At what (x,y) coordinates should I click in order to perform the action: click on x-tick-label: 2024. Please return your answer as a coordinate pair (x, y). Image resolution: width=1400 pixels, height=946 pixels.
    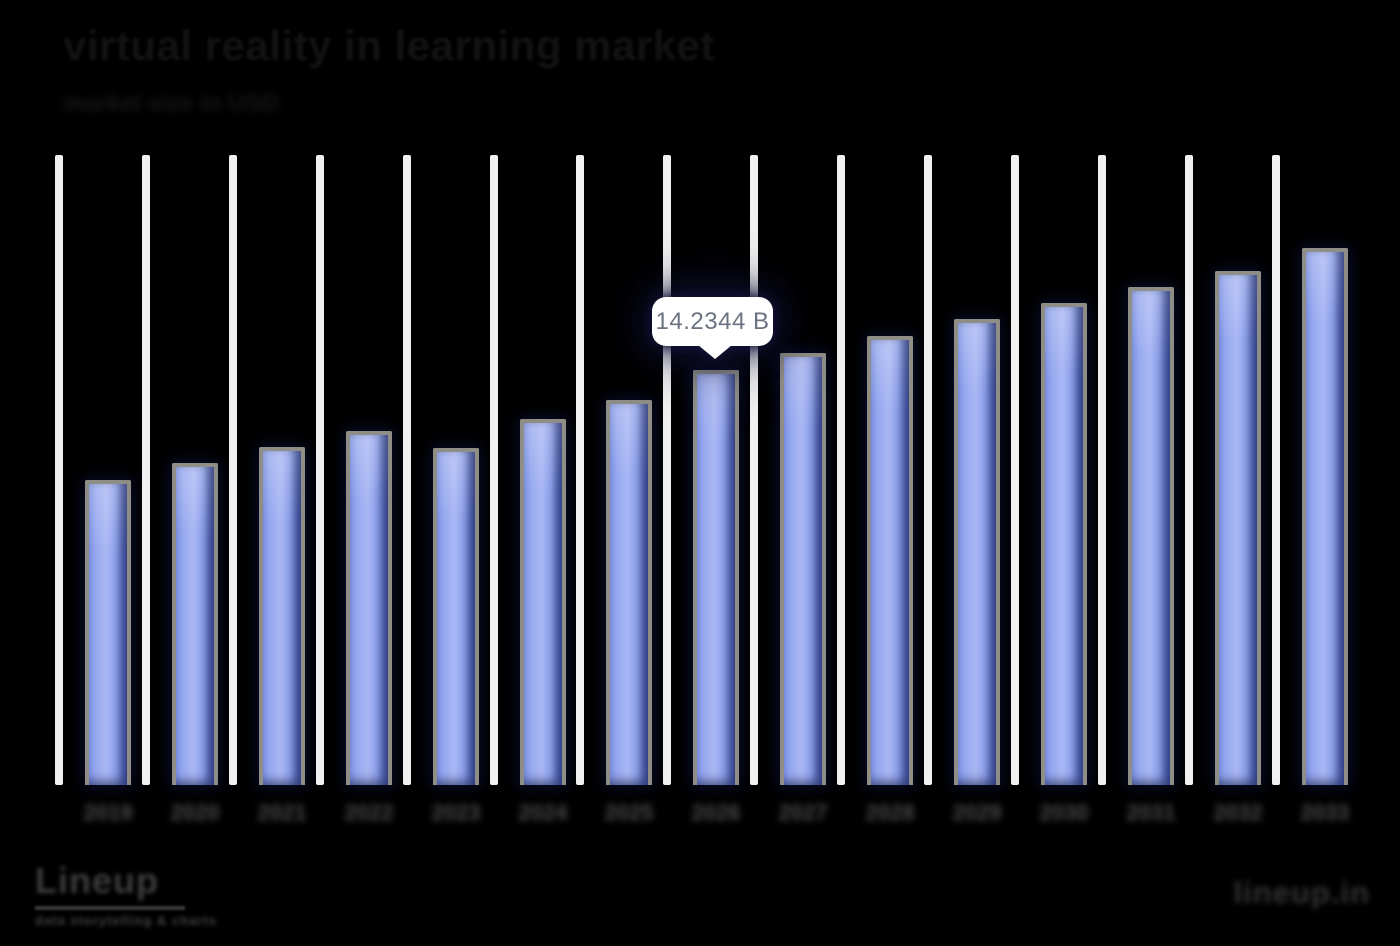
    Looking at the image, I should click on (543, 812).